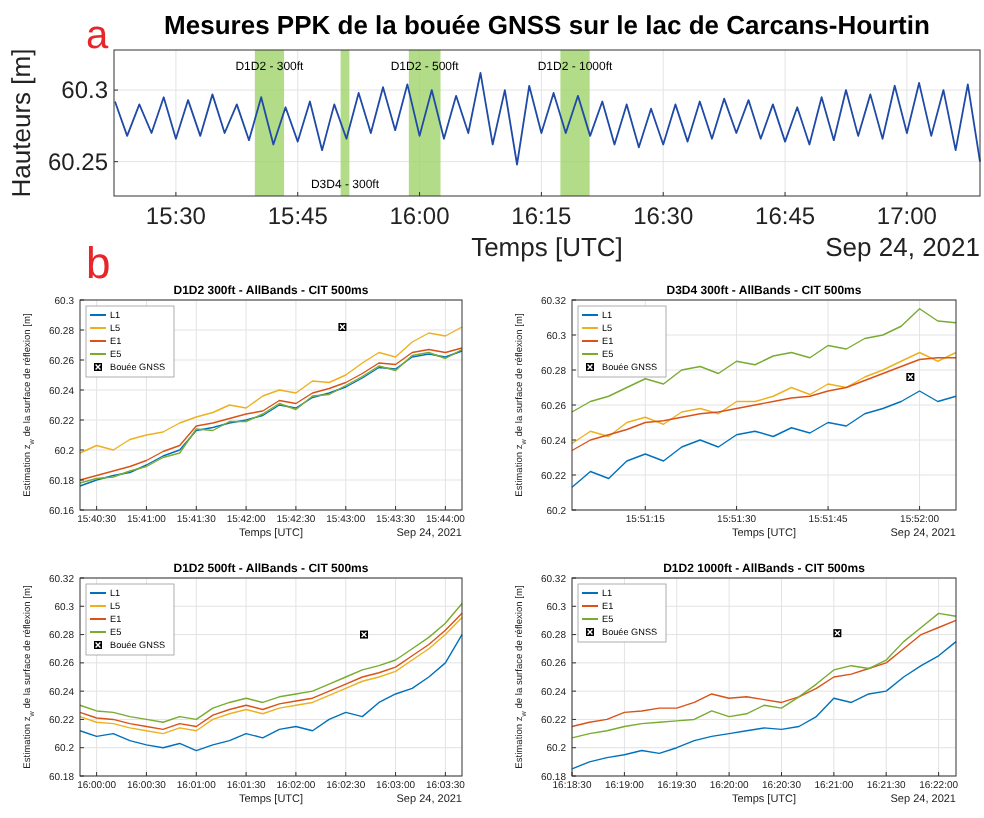 This screenshot has height=818, width=984. What do you see at coordinates (902, 247) in the screenshot?
I see `text: Sep 24, 2021` at bounding box center [902, 247].